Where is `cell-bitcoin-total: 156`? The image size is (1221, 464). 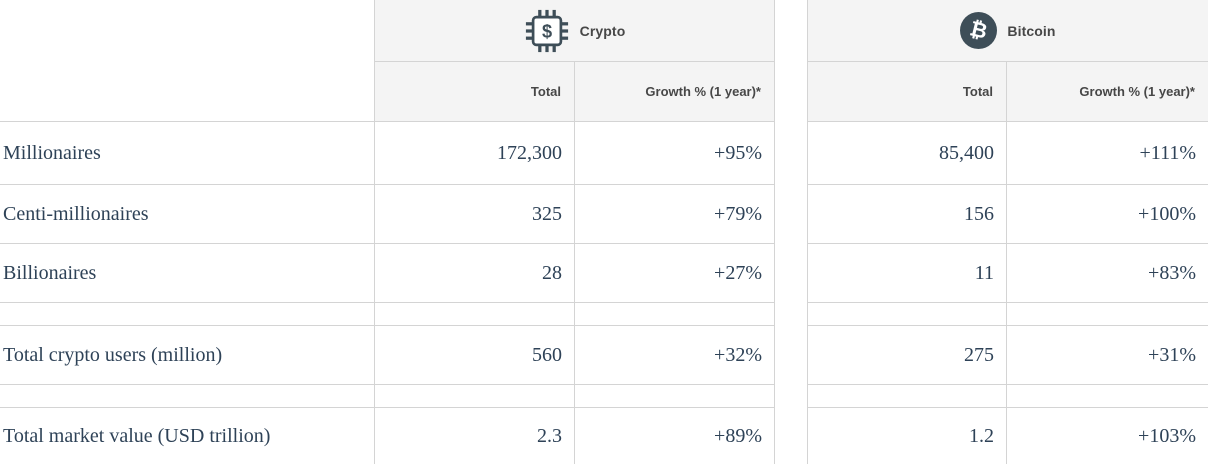
cell-bitcoin-total: 156 is located at coordinates (907, 214).